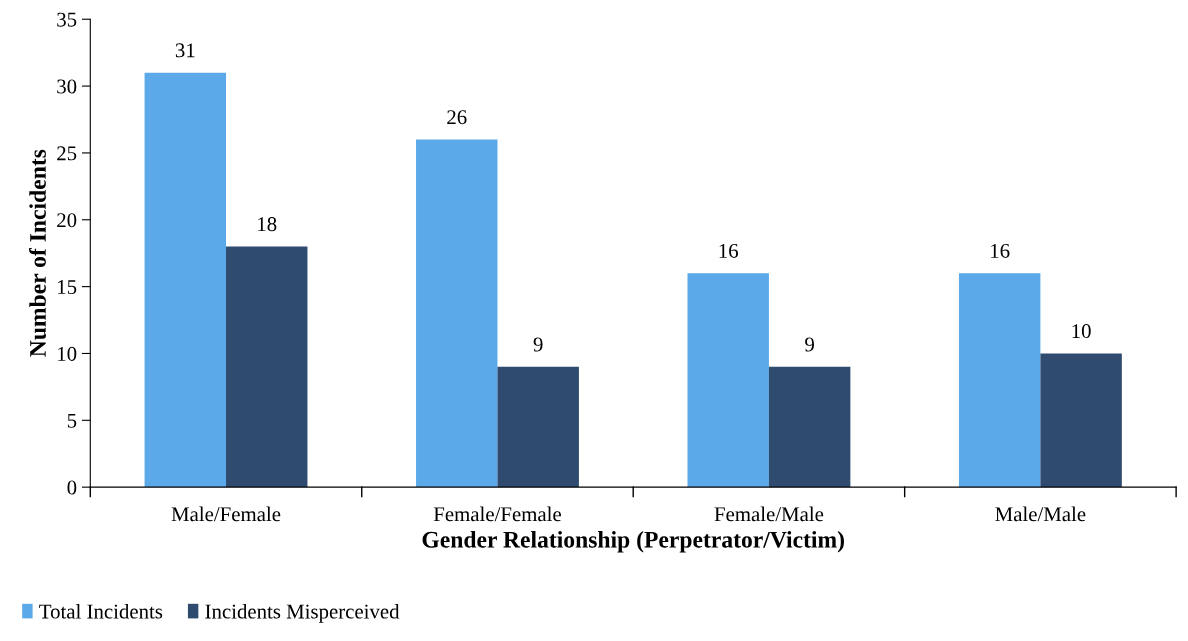 The image size is (1188, 641). Describe the element at coordinates (67, 287) in the screenshot. I see `y-tick-label: 15` at that location.